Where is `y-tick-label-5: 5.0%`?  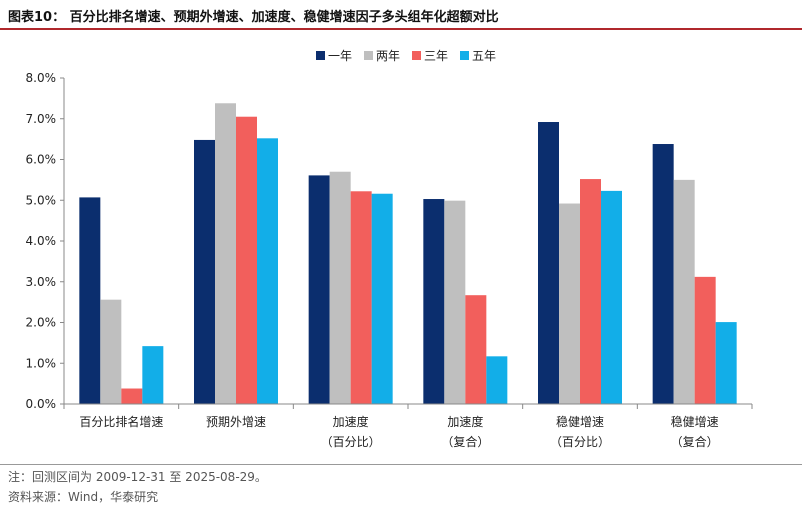
y-tick-label-5: 5.0% is located at coordinates (41, 200).